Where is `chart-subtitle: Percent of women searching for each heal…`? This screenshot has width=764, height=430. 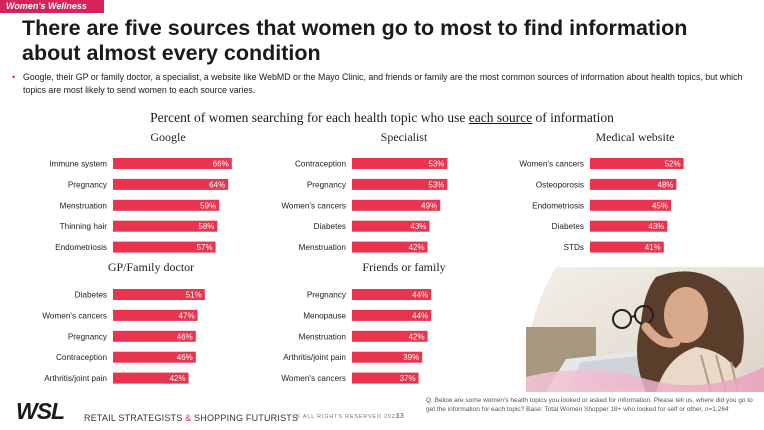
chart-subtitle: Percent of women searching for each heal… is located at coordinates (382, 118).